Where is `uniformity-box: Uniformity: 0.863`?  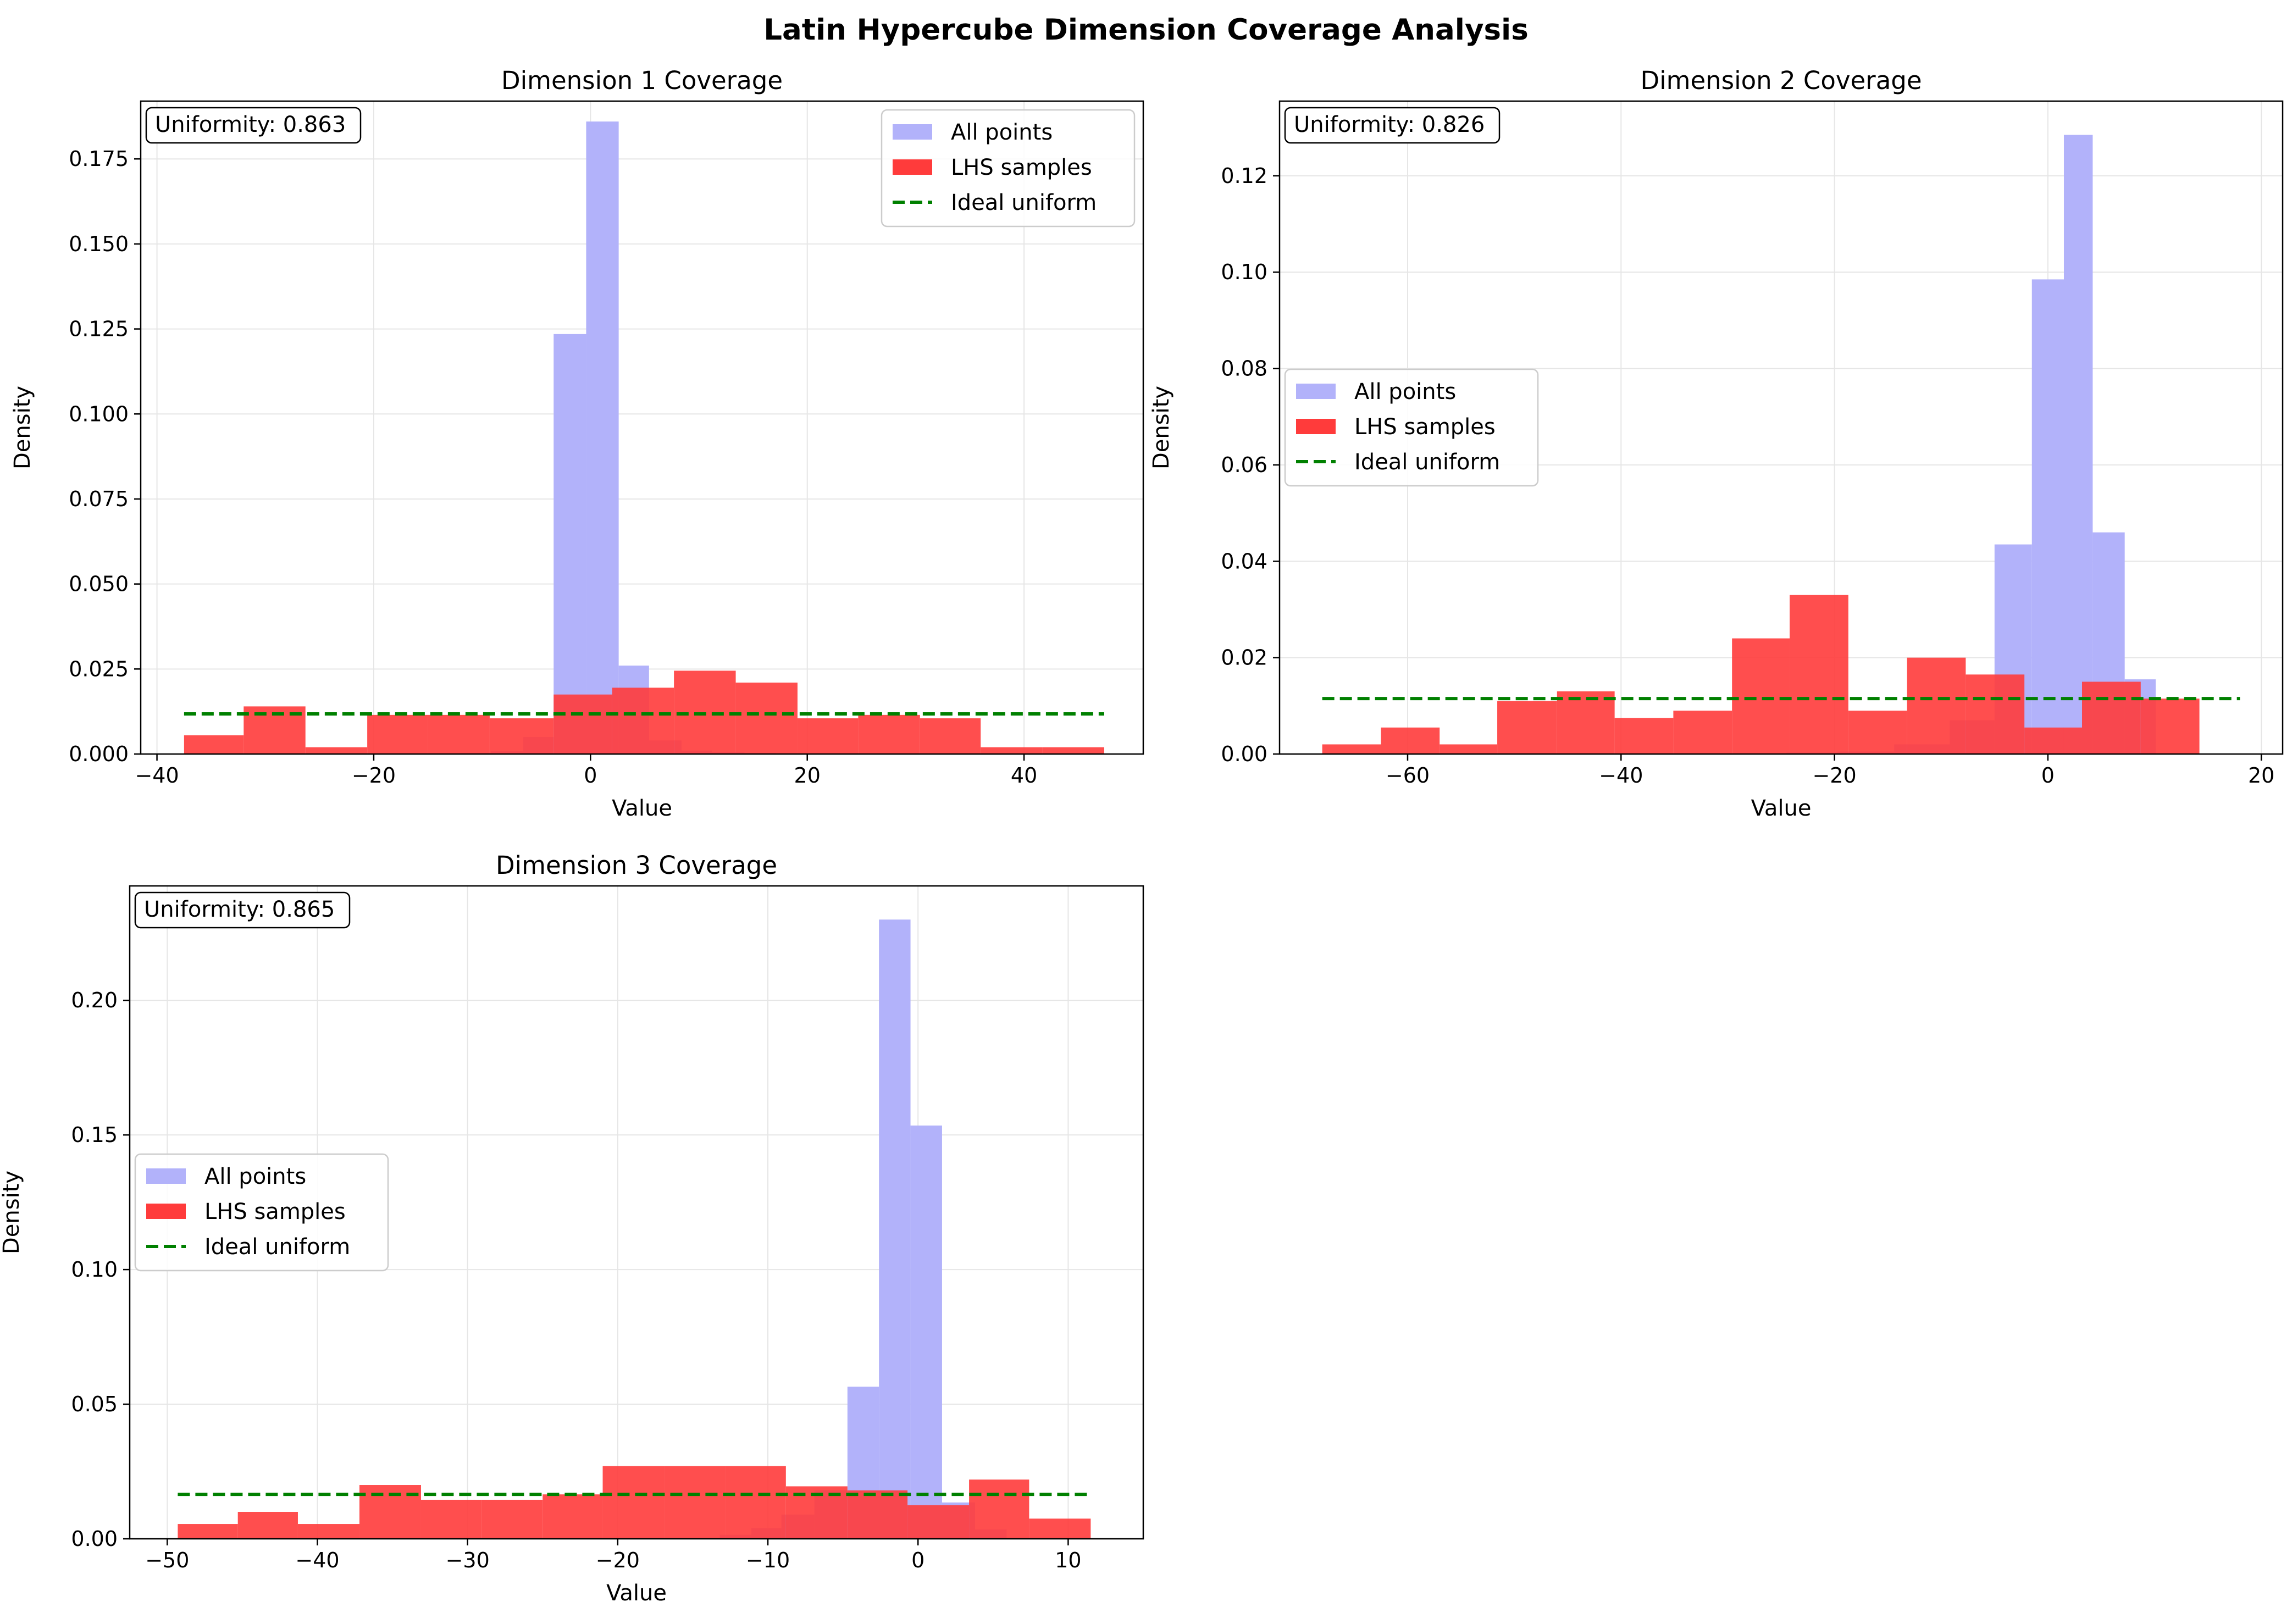 uniformity-box: Uniformity: 0.863 is located at coordinates (253, 125).